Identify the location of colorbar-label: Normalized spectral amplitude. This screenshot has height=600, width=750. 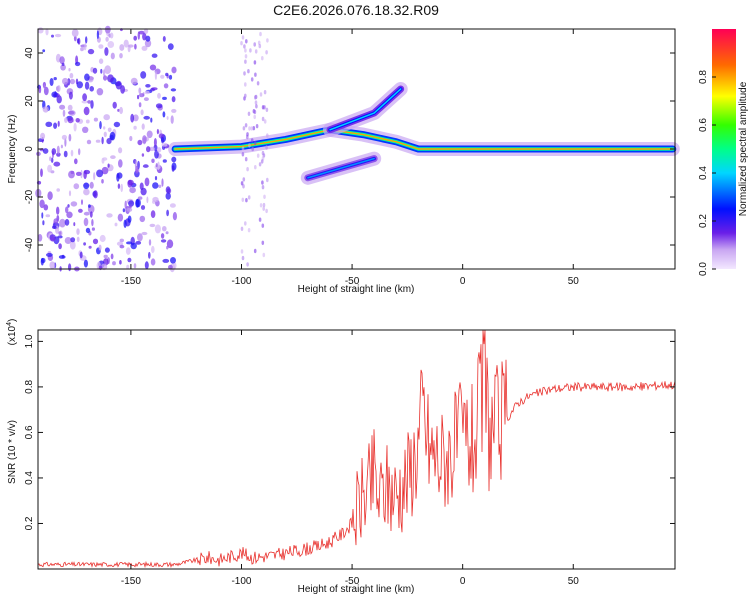
(743, 148).